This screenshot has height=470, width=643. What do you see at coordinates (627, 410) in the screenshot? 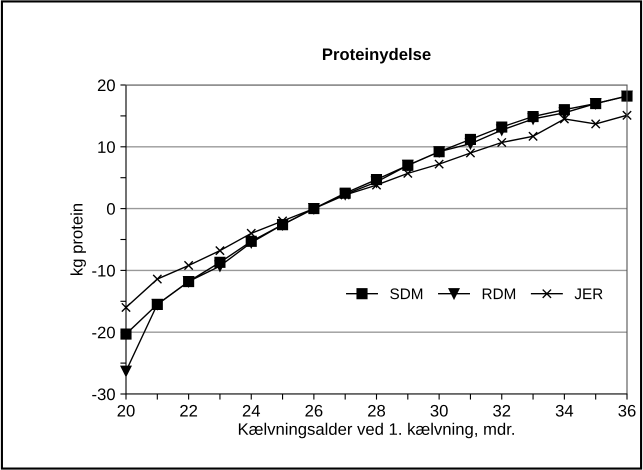
I see `x-tick-label: 36` at bounding box center [627, 410].